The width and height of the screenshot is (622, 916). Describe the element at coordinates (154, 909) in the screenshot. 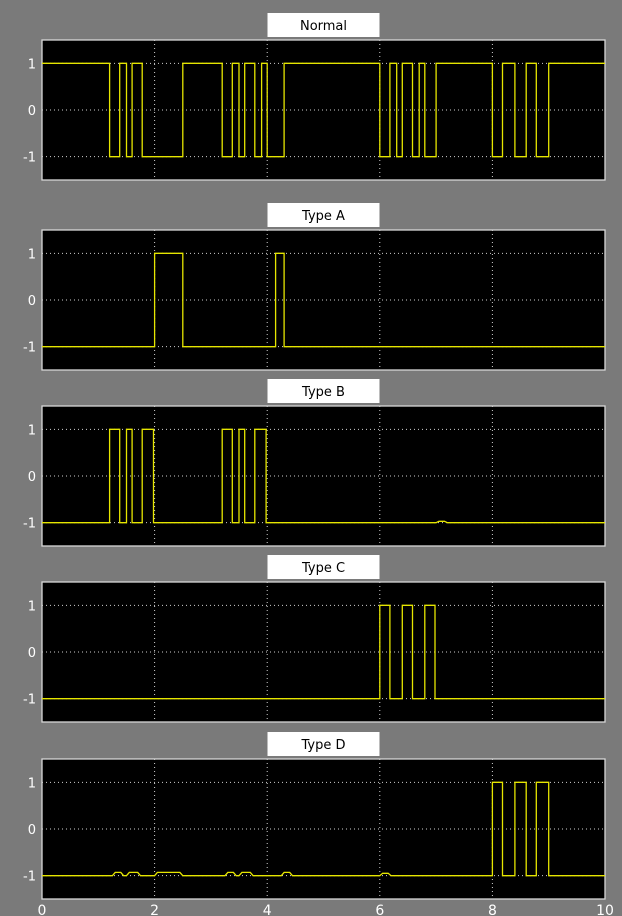

I see `x-tick-label: 2` at that location.